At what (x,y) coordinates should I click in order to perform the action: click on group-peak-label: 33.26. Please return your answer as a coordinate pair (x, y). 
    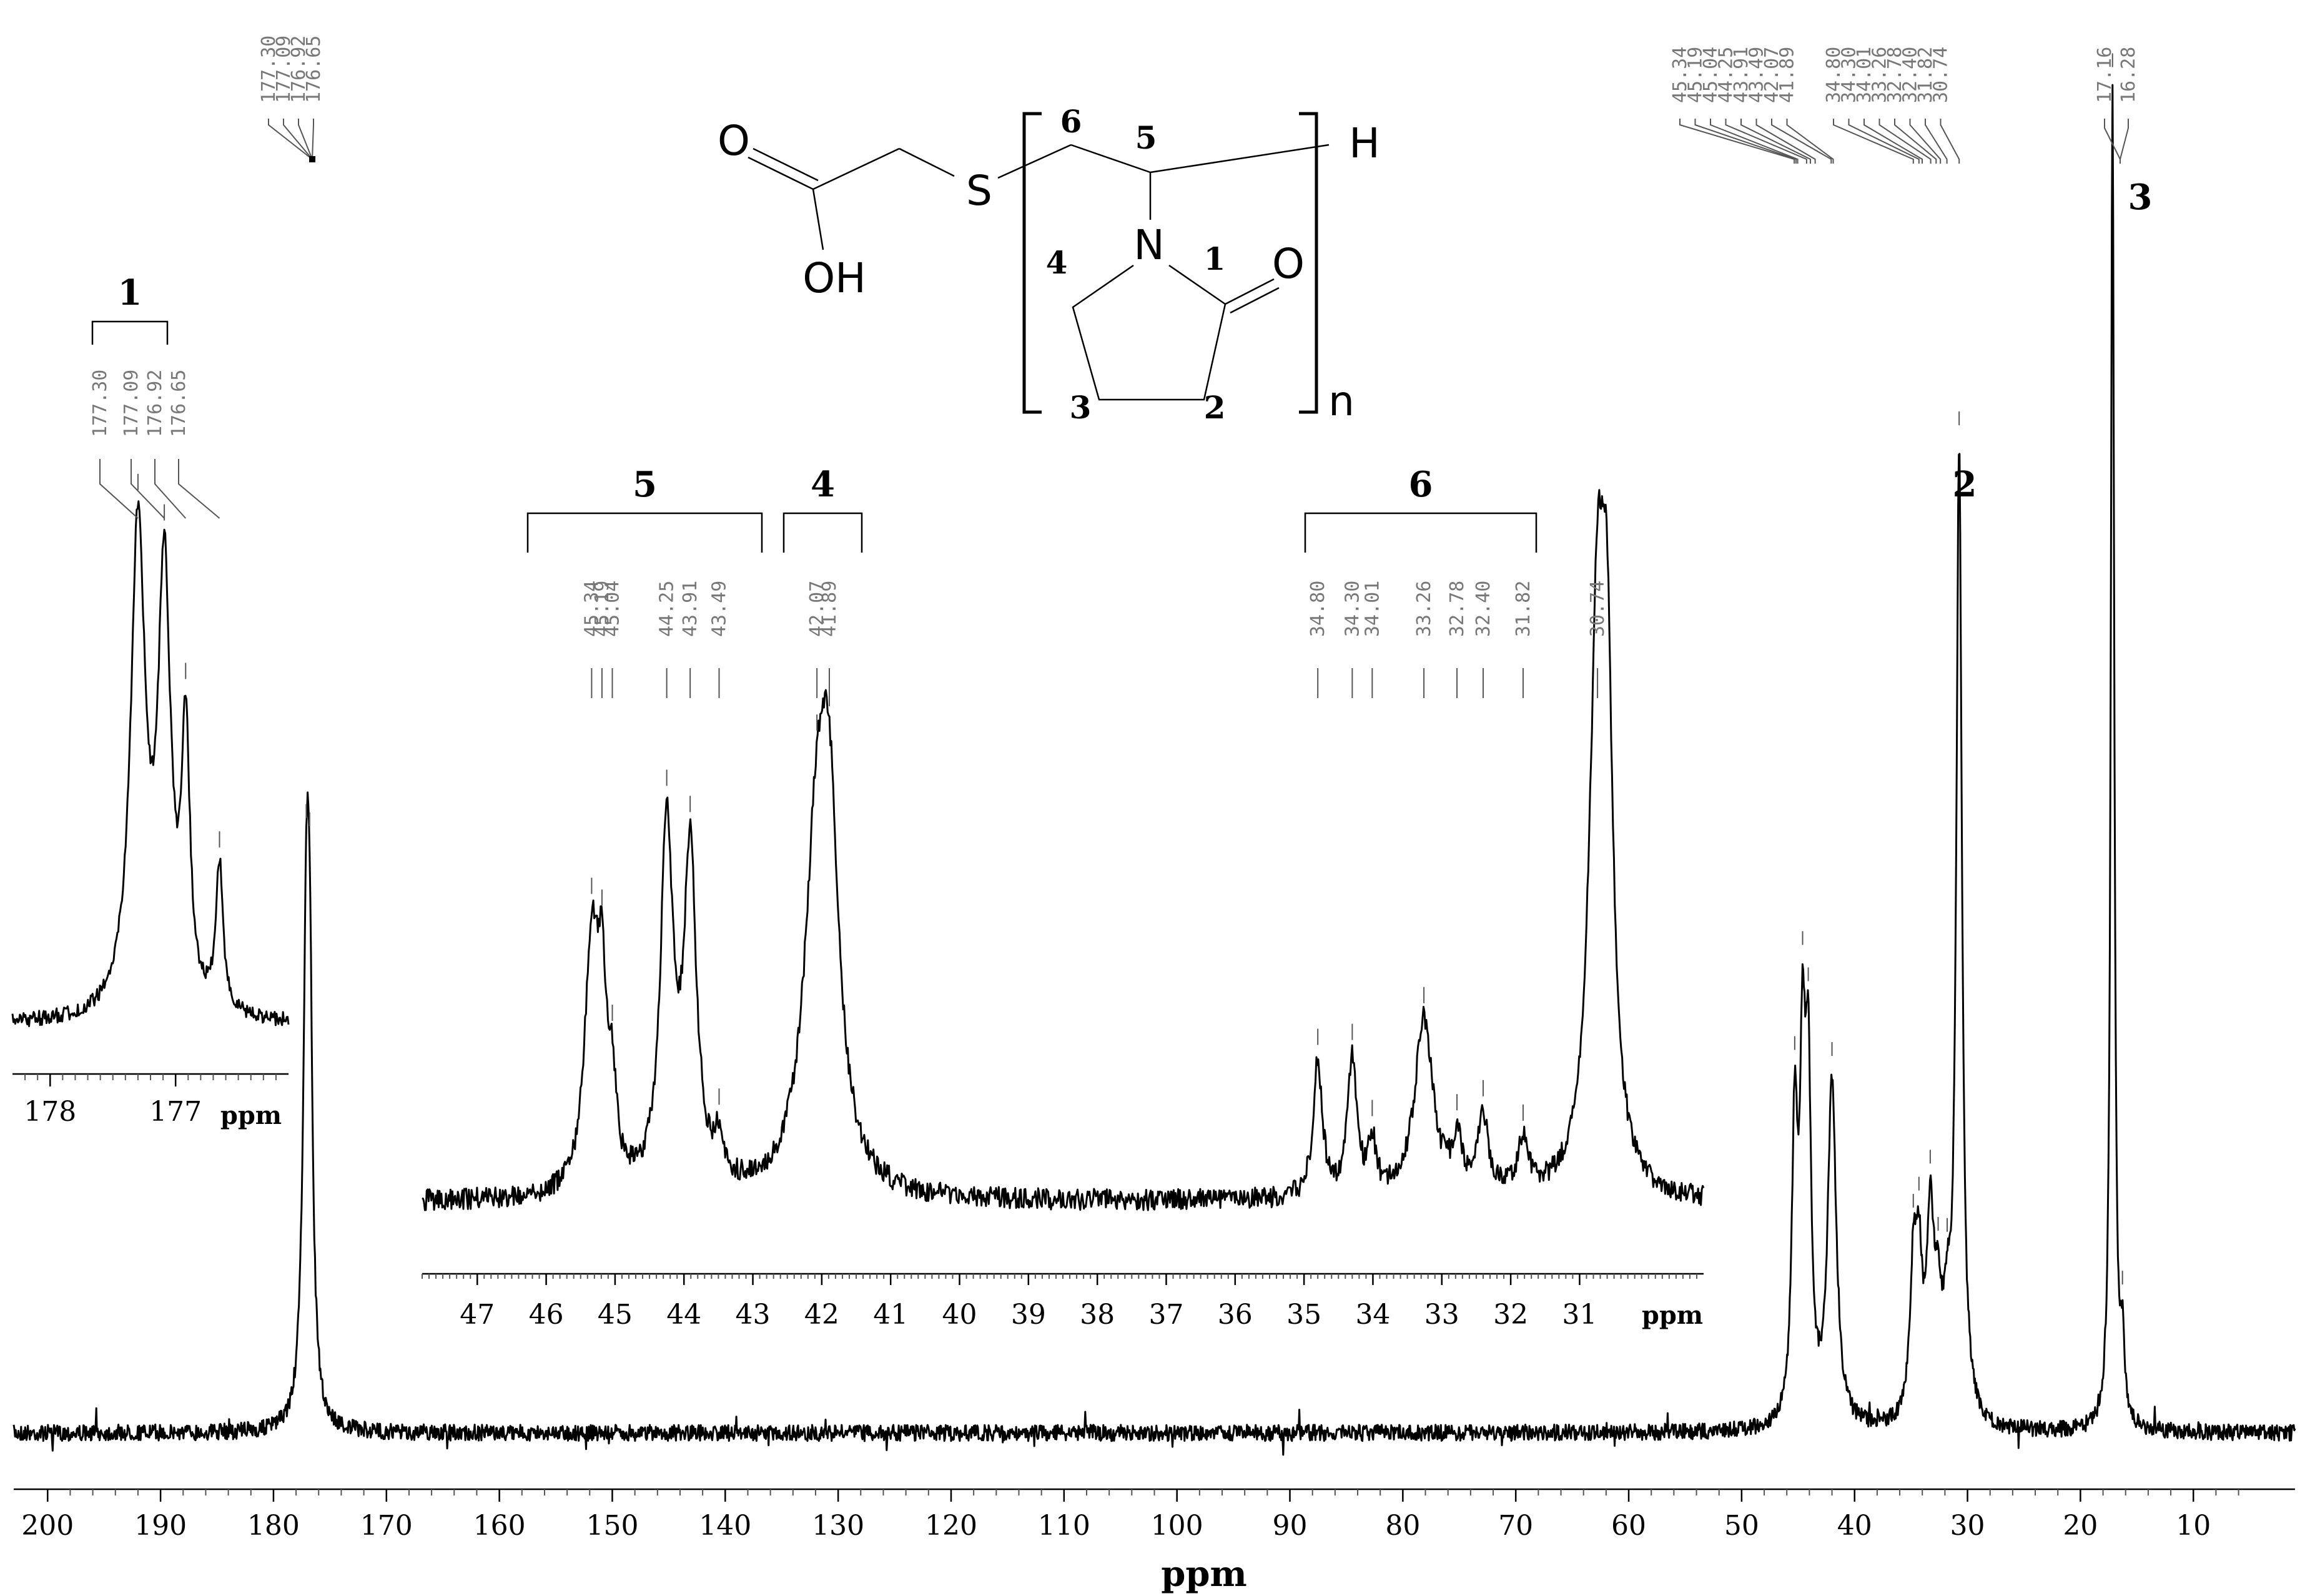
    Looking at the image, I should click on (1424, 609).